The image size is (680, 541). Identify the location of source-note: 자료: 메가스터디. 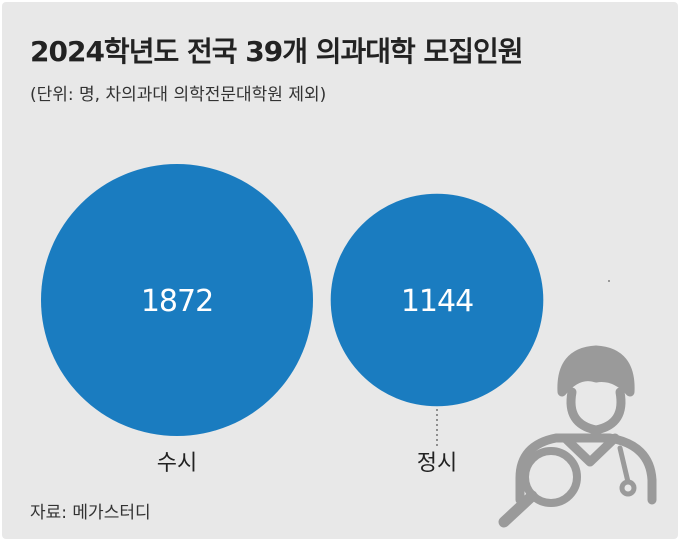
(90, 513).